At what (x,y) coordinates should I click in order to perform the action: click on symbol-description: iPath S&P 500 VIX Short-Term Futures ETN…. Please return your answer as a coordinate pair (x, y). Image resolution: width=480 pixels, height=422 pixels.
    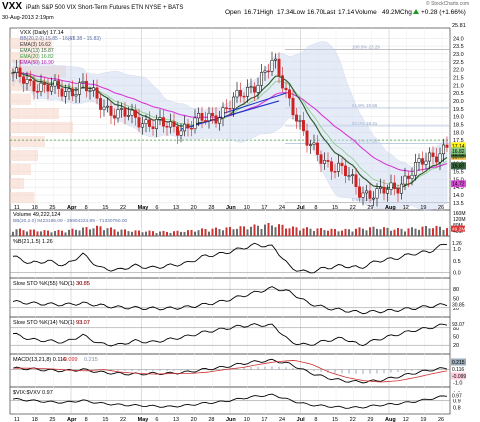
    Looking at the image, I should click on (104, 8).